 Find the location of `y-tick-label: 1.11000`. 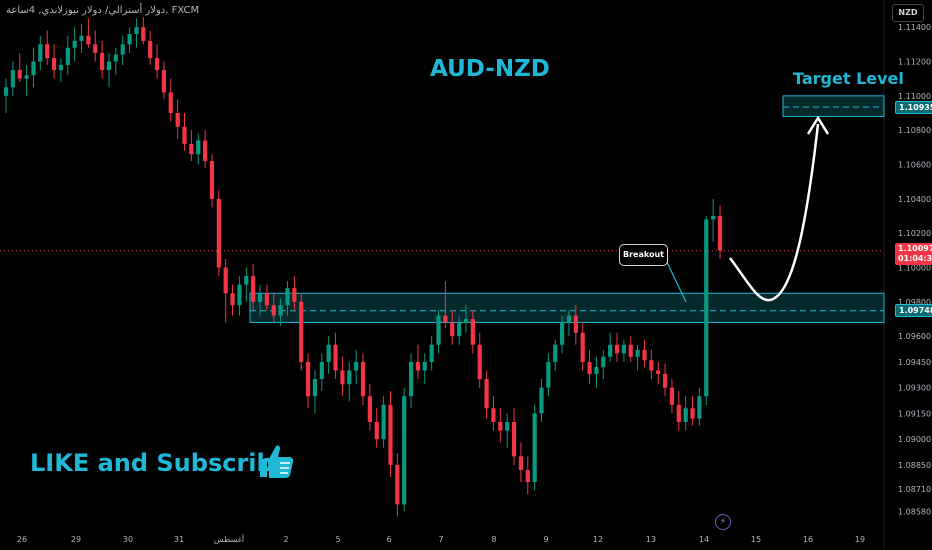

y-tick-label: 1.11000 is located at coordinates (914, 96).